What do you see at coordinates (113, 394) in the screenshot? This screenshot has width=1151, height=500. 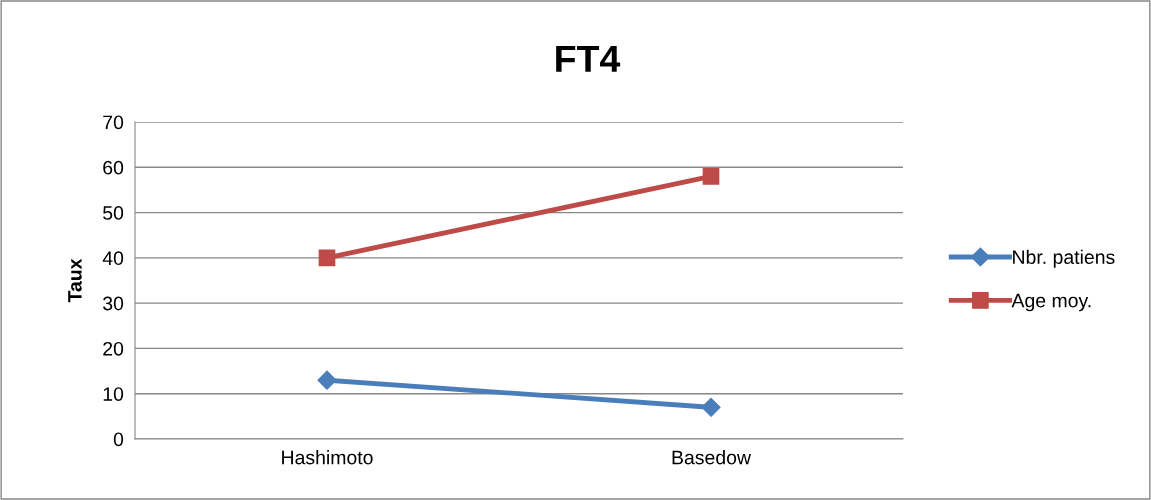 I see `y-tick-label: 10` at bounding box center [113, 394].